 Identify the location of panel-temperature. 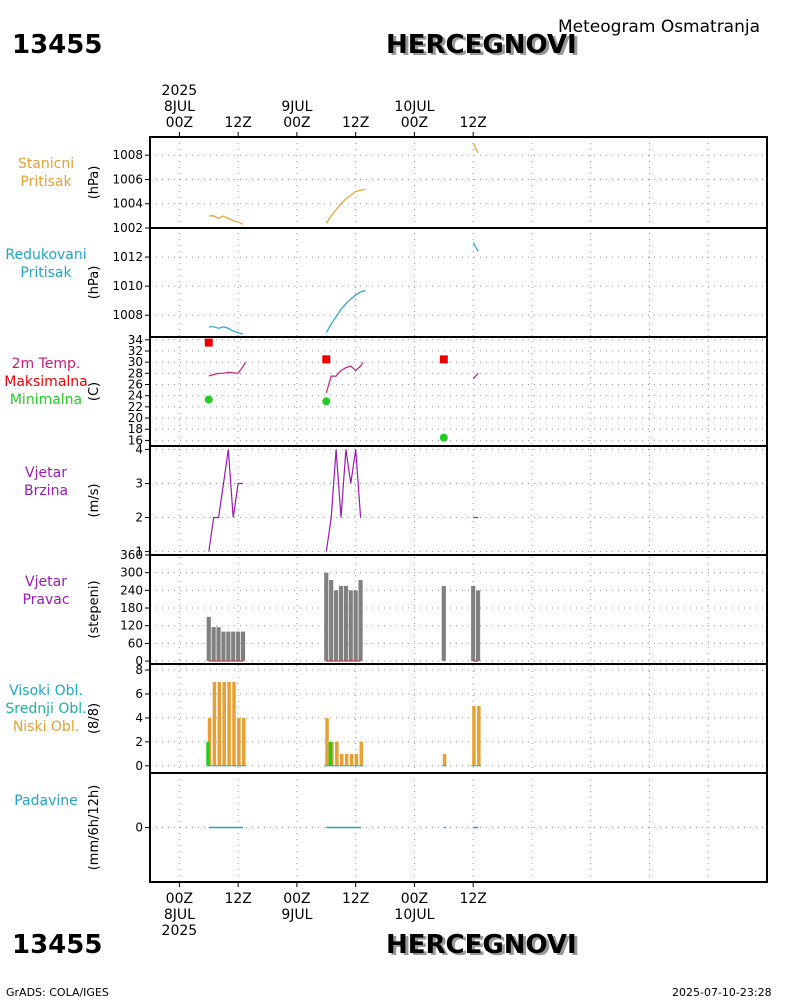
(341, 390).